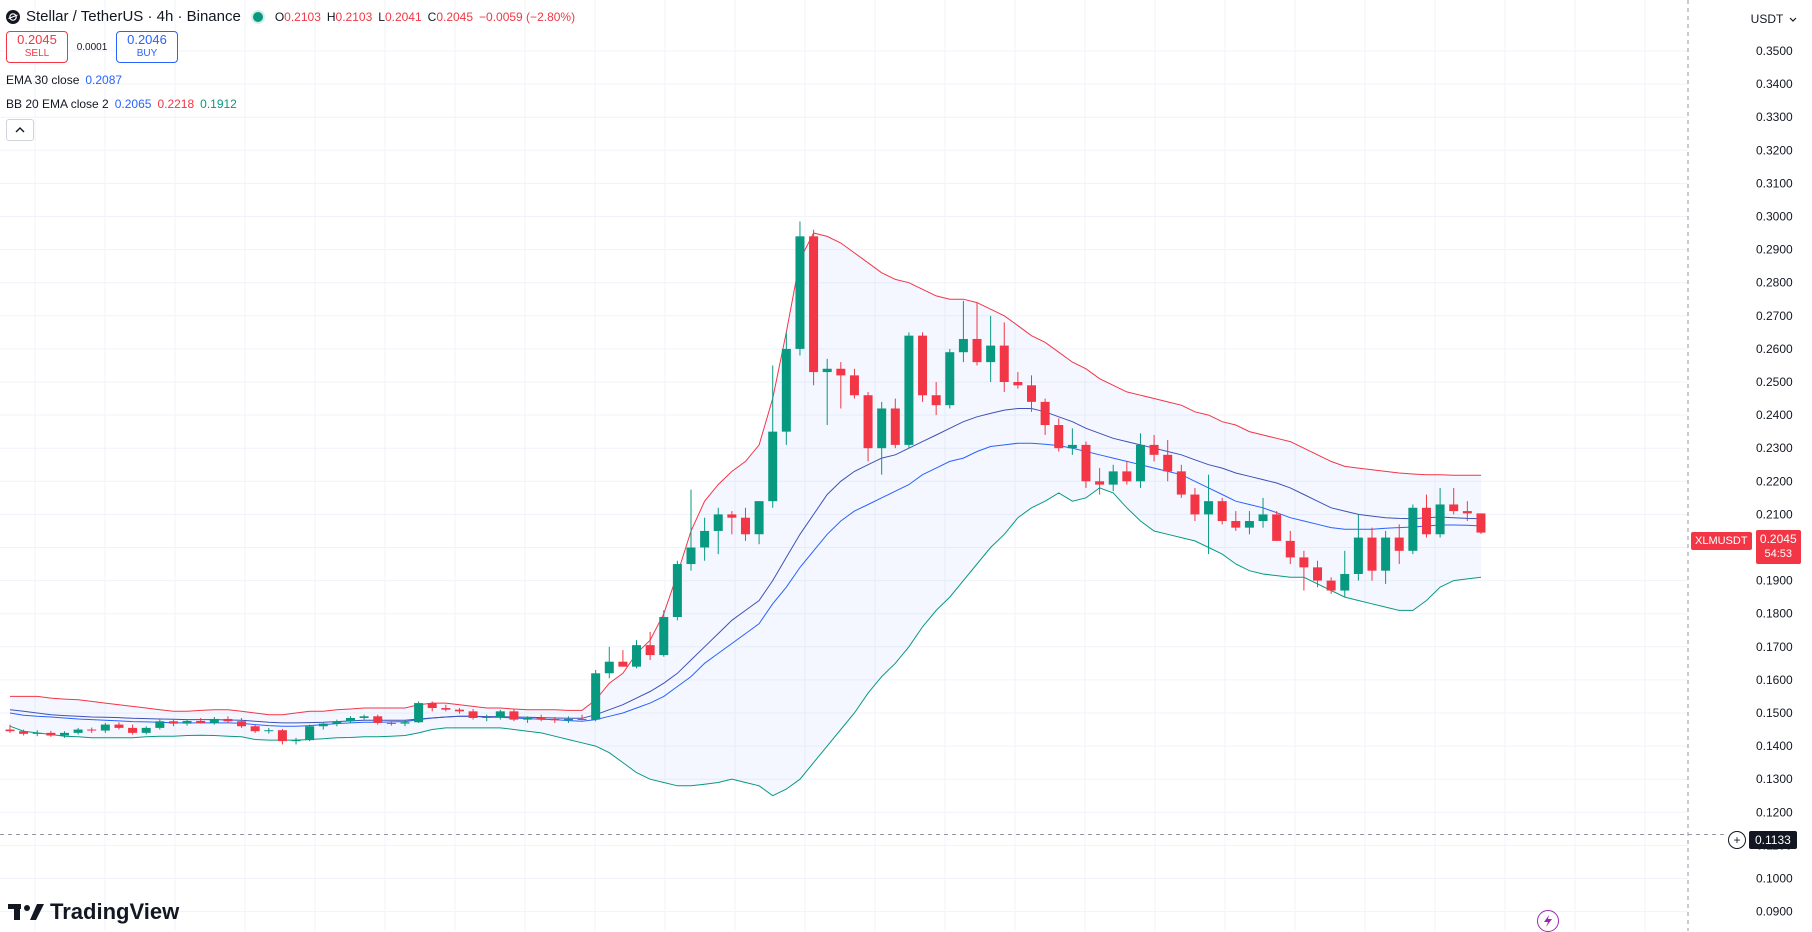 The image size is (1812, 932). I want to click on tradingview-logo-text: TradingView, so click(115, 911).